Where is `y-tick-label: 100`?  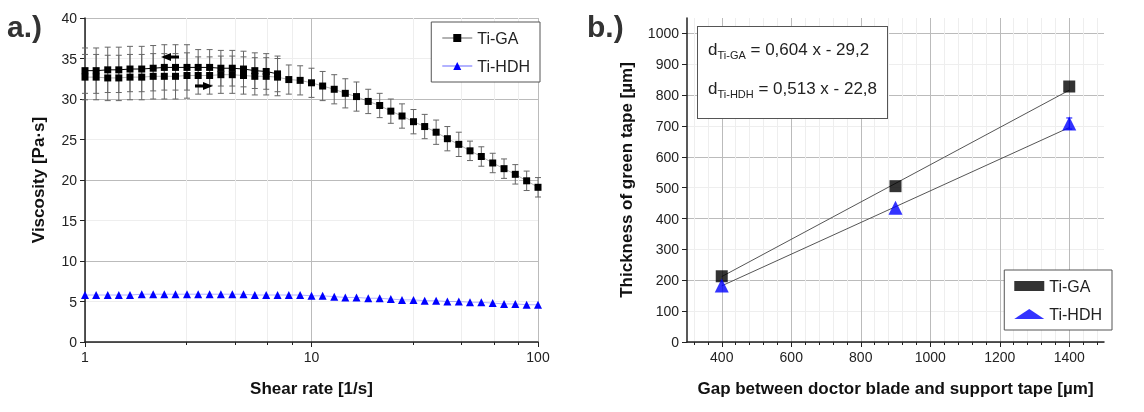
y-tick-label: 100 is located at coordinates (667, 311).